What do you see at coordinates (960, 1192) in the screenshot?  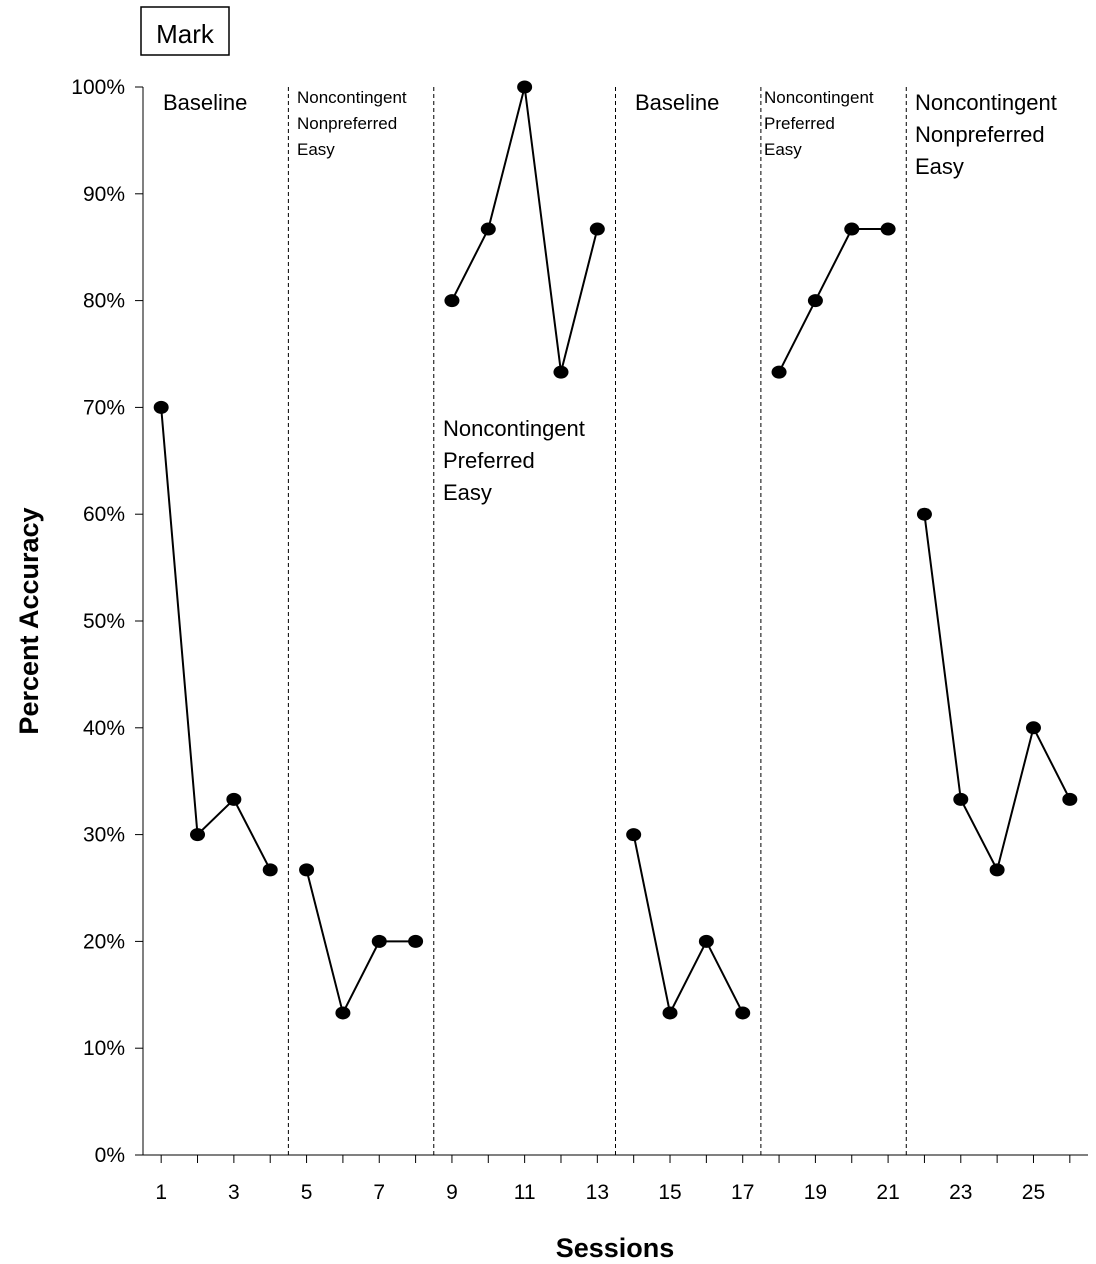 I see `x-tick-label: 23` at bounding box center [960, 1192].